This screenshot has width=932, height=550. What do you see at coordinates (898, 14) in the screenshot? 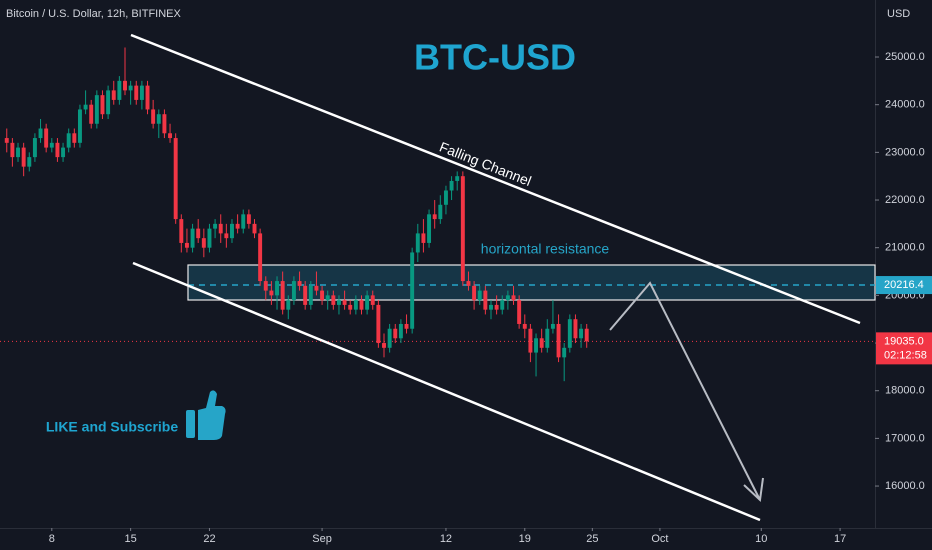
I see `currency-label: USD` at bounding box center [898, 14].